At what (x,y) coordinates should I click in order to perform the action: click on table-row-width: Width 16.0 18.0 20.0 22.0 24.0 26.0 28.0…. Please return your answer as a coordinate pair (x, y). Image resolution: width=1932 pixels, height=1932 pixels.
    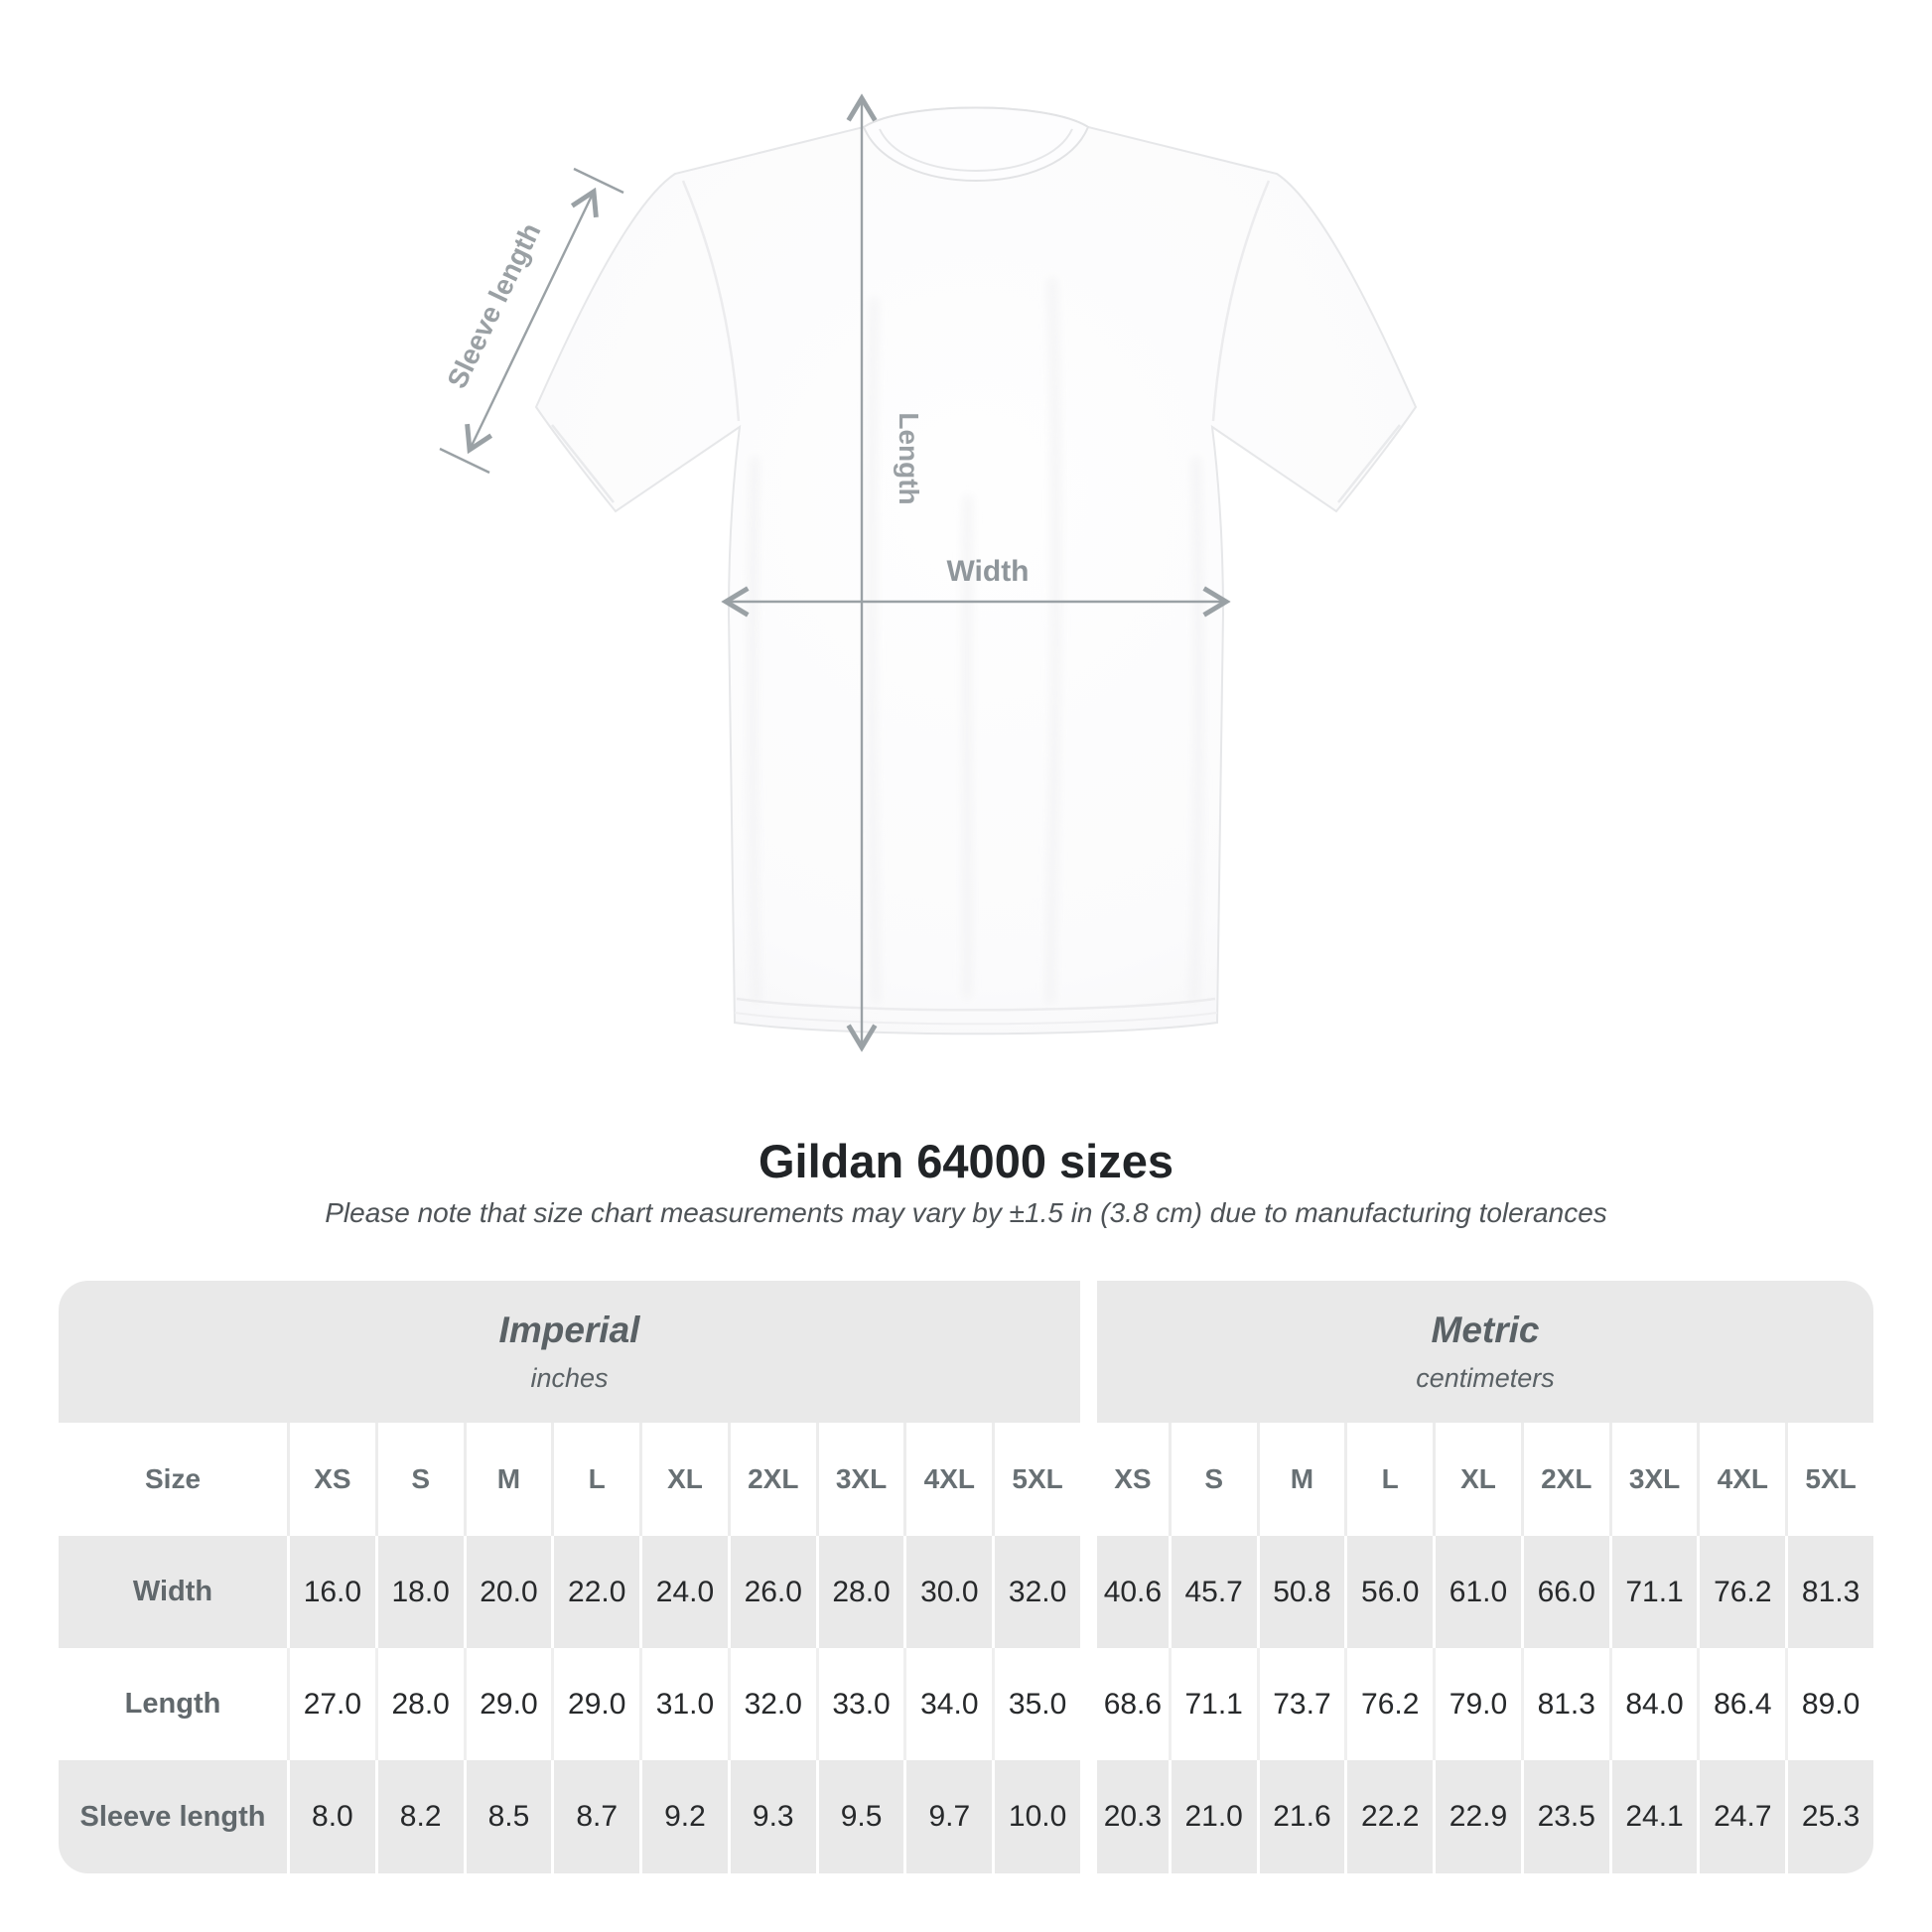
    Looking at the image, I should click on (966, 1592).